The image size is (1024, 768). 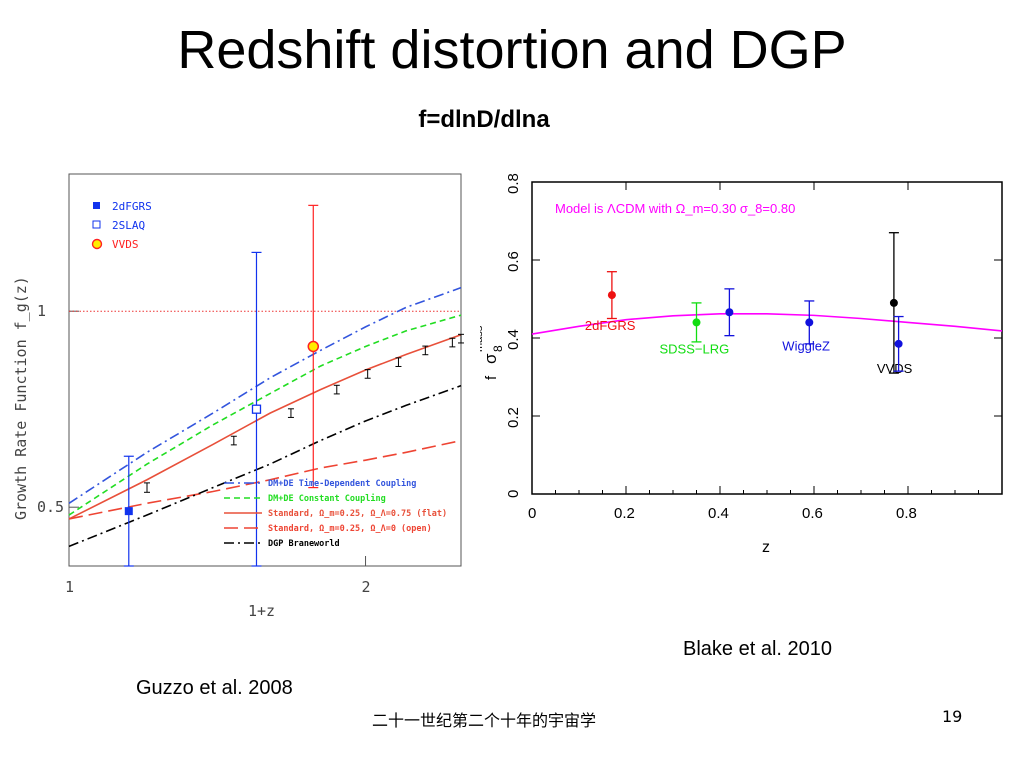 I want to click on legend-line-label: DM+DE Time-Dependent Coupling, so click(x=342, y=483).